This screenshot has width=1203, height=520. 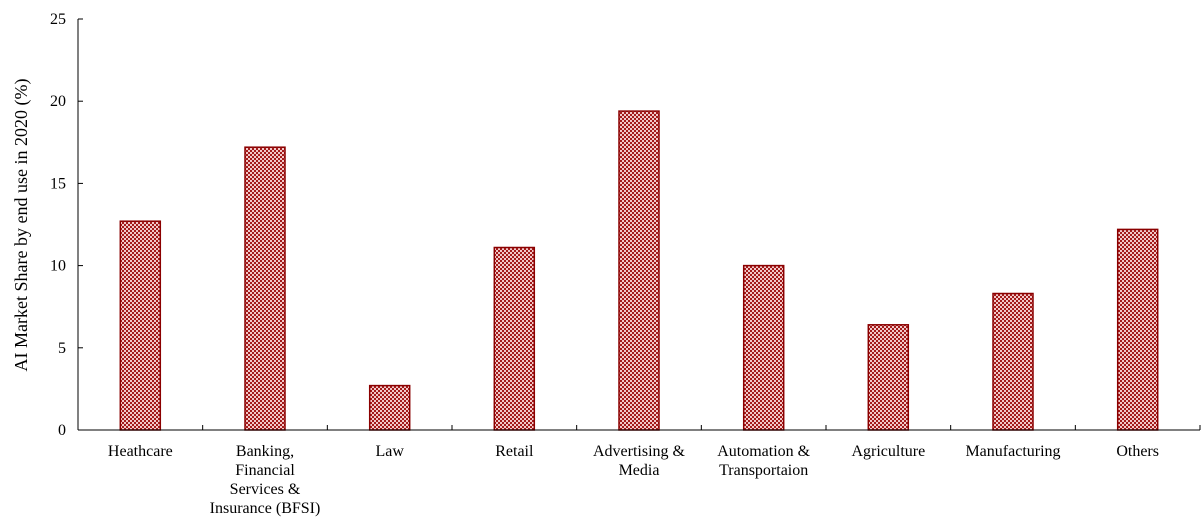 I want to click on y-tick-label: 0, so click(x=62, y=430).